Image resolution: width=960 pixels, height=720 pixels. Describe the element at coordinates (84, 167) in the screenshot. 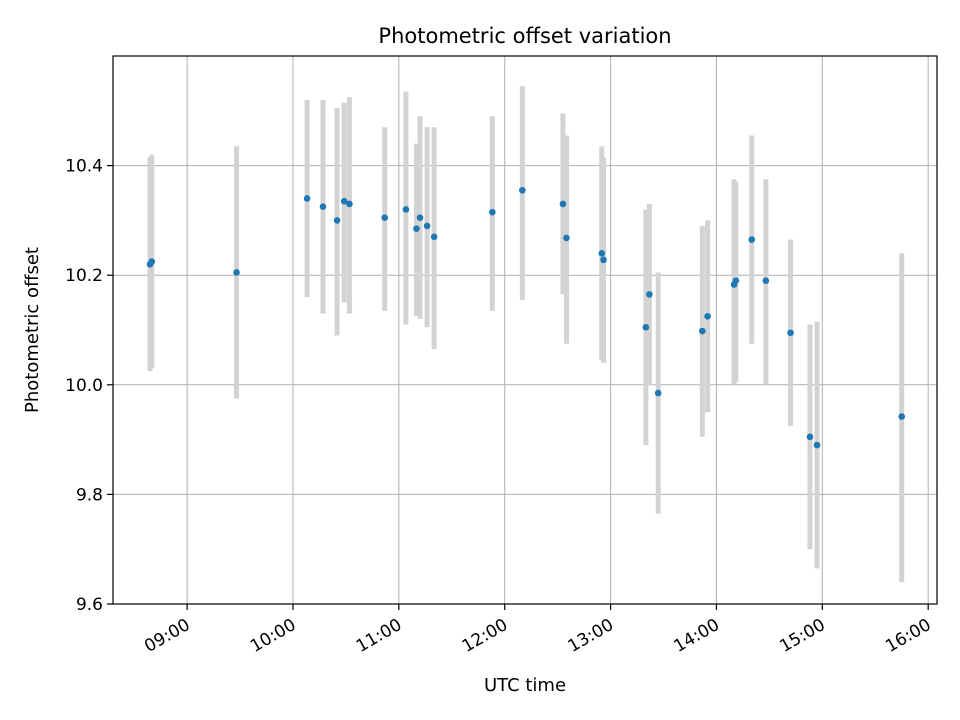

I see `y-tick-label: 10.4` at that location.